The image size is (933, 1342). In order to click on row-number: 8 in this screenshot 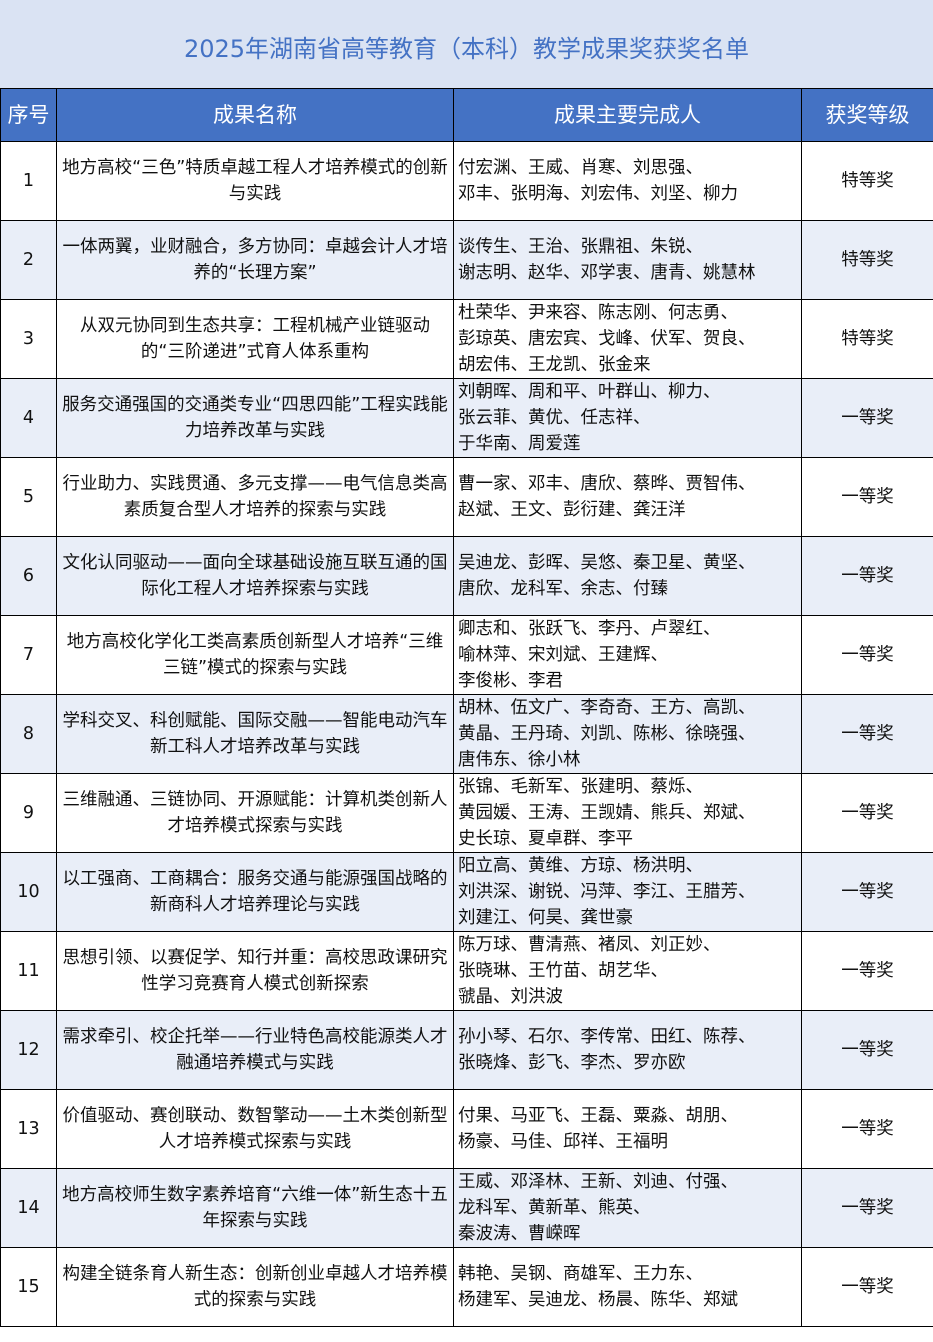, I will do `click(28, 734)`.